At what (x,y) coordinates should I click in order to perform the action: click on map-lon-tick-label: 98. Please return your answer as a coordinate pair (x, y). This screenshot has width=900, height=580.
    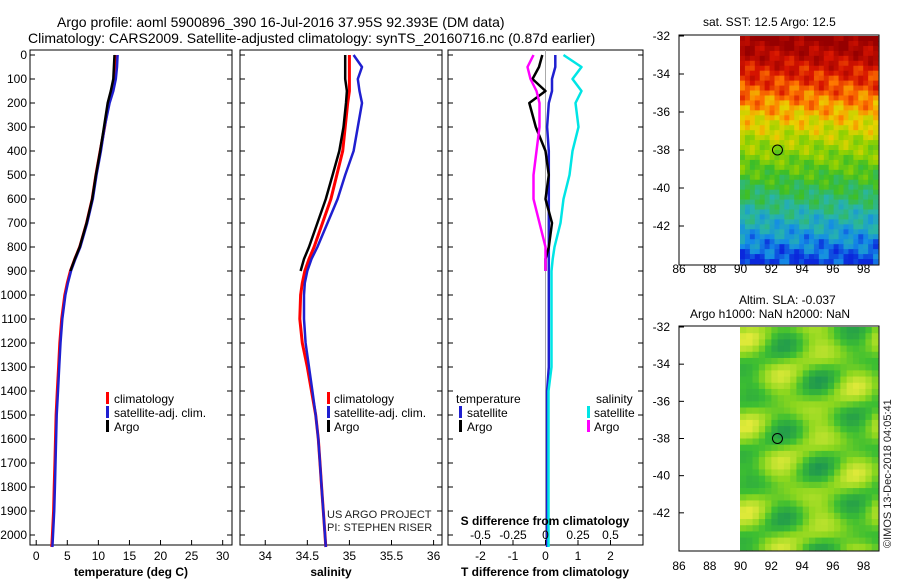
    Looking at the image, I should click on (864, 269).